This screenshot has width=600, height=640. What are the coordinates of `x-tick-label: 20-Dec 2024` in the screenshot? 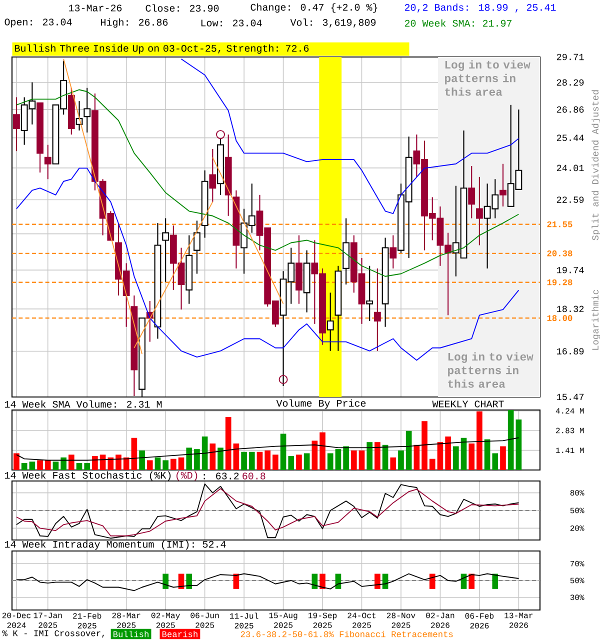 It's located at (16, 620).